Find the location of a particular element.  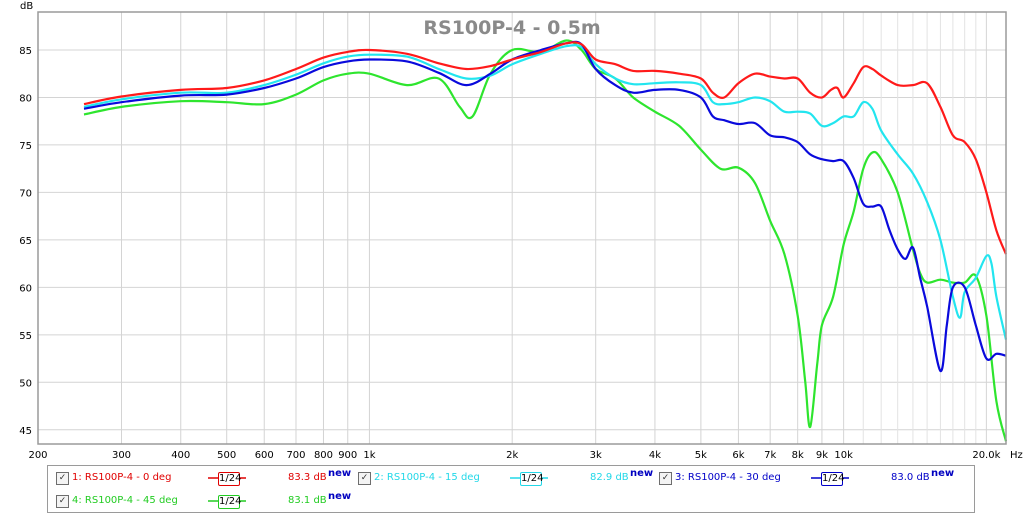

x-tick-label: 20.0k is located at coordinates (986, 455).